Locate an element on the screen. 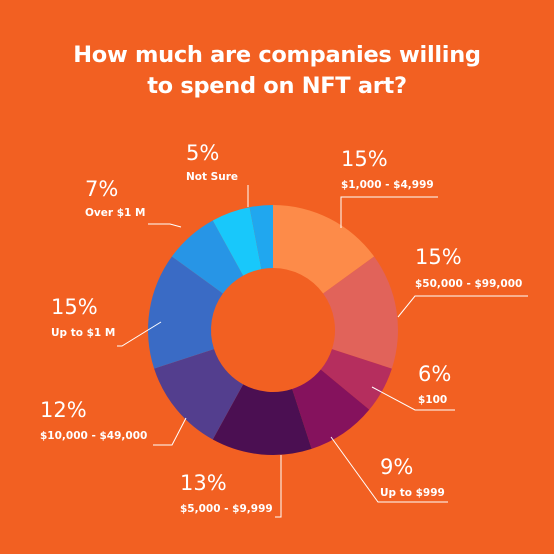 The image size is (554, 554). slice-percent-1000-4999: 15% is located at coordinates (364, 159).